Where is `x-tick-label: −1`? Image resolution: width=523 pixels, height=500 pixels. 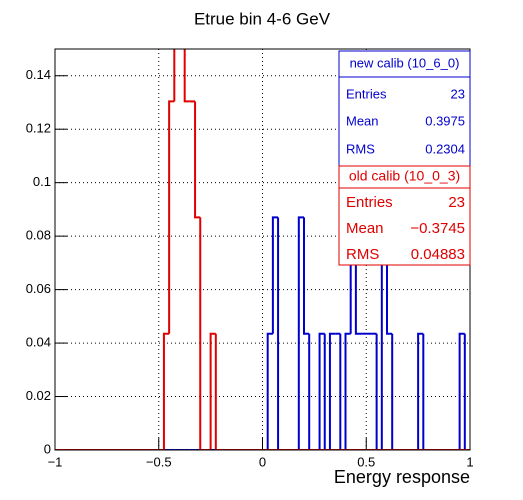 x-tick-label: −1 is located at coordinates (55, 461).